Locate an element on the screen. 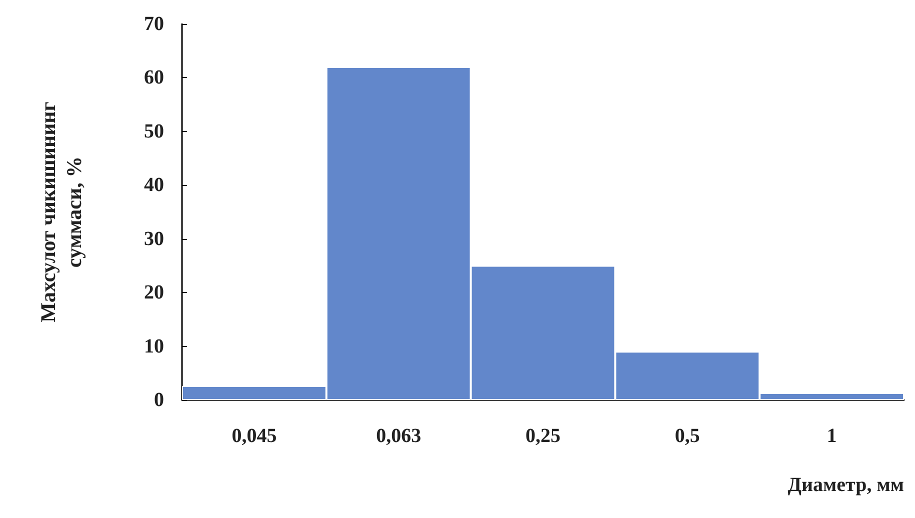 Image resolution: width=915 pixels, height=518 pixels. y-axis-title: Махсулот чикишининг суммаси, % is located at coordinates (61, 212).